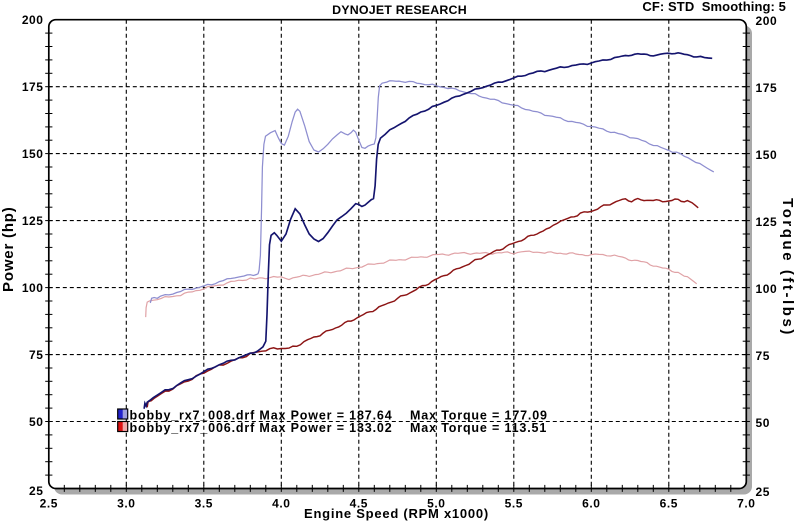 This screenshot has width=795, height=523. I want to click on svg-text: 6.0, so click(591, 504).